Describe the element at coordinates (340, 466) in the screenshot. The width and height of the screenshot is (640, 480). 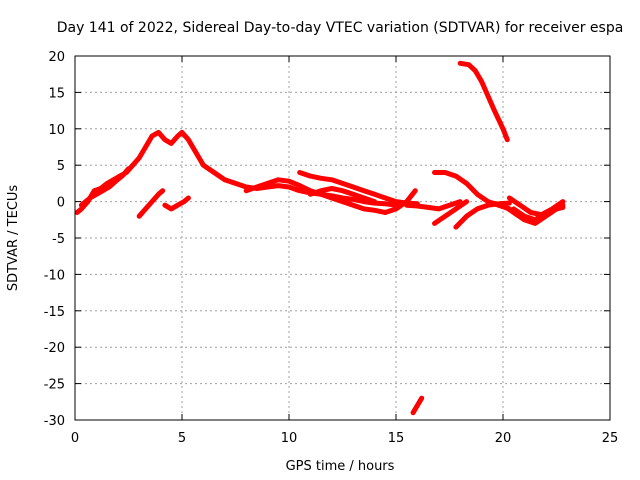
I see `x-axis-label: GPS time / hours` at that location.